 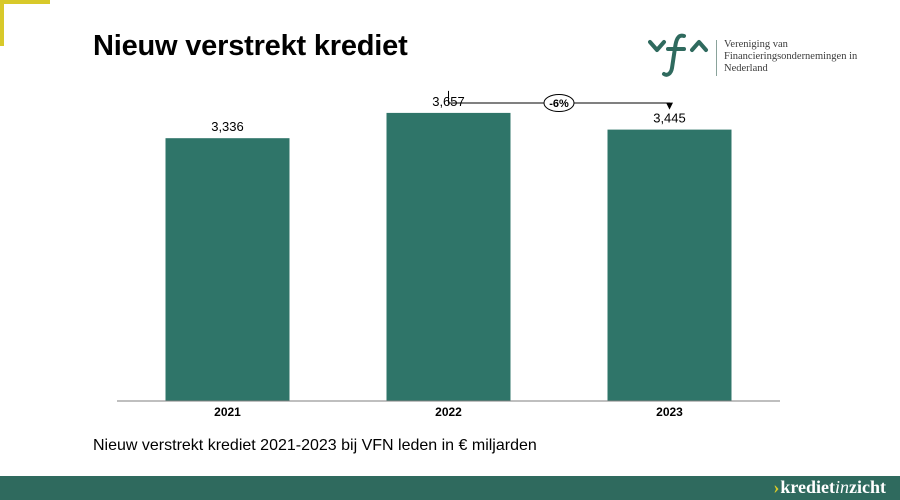 I want to click on logo-line: Financieringsondernemingen in, so click(x=791, y=56).